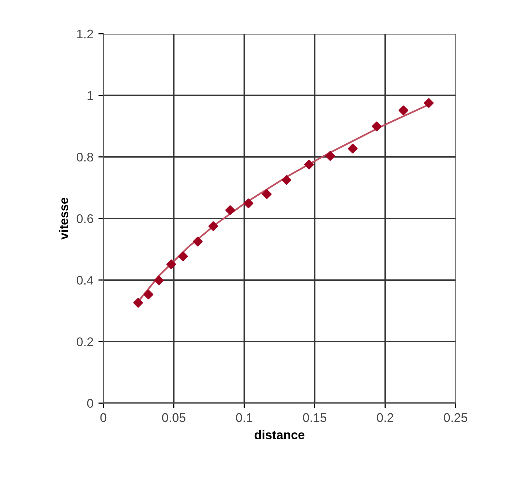 The height and width of the screenshot is (486, 518). I want to click on x-tick-label: 0.2, so click(385, 417).